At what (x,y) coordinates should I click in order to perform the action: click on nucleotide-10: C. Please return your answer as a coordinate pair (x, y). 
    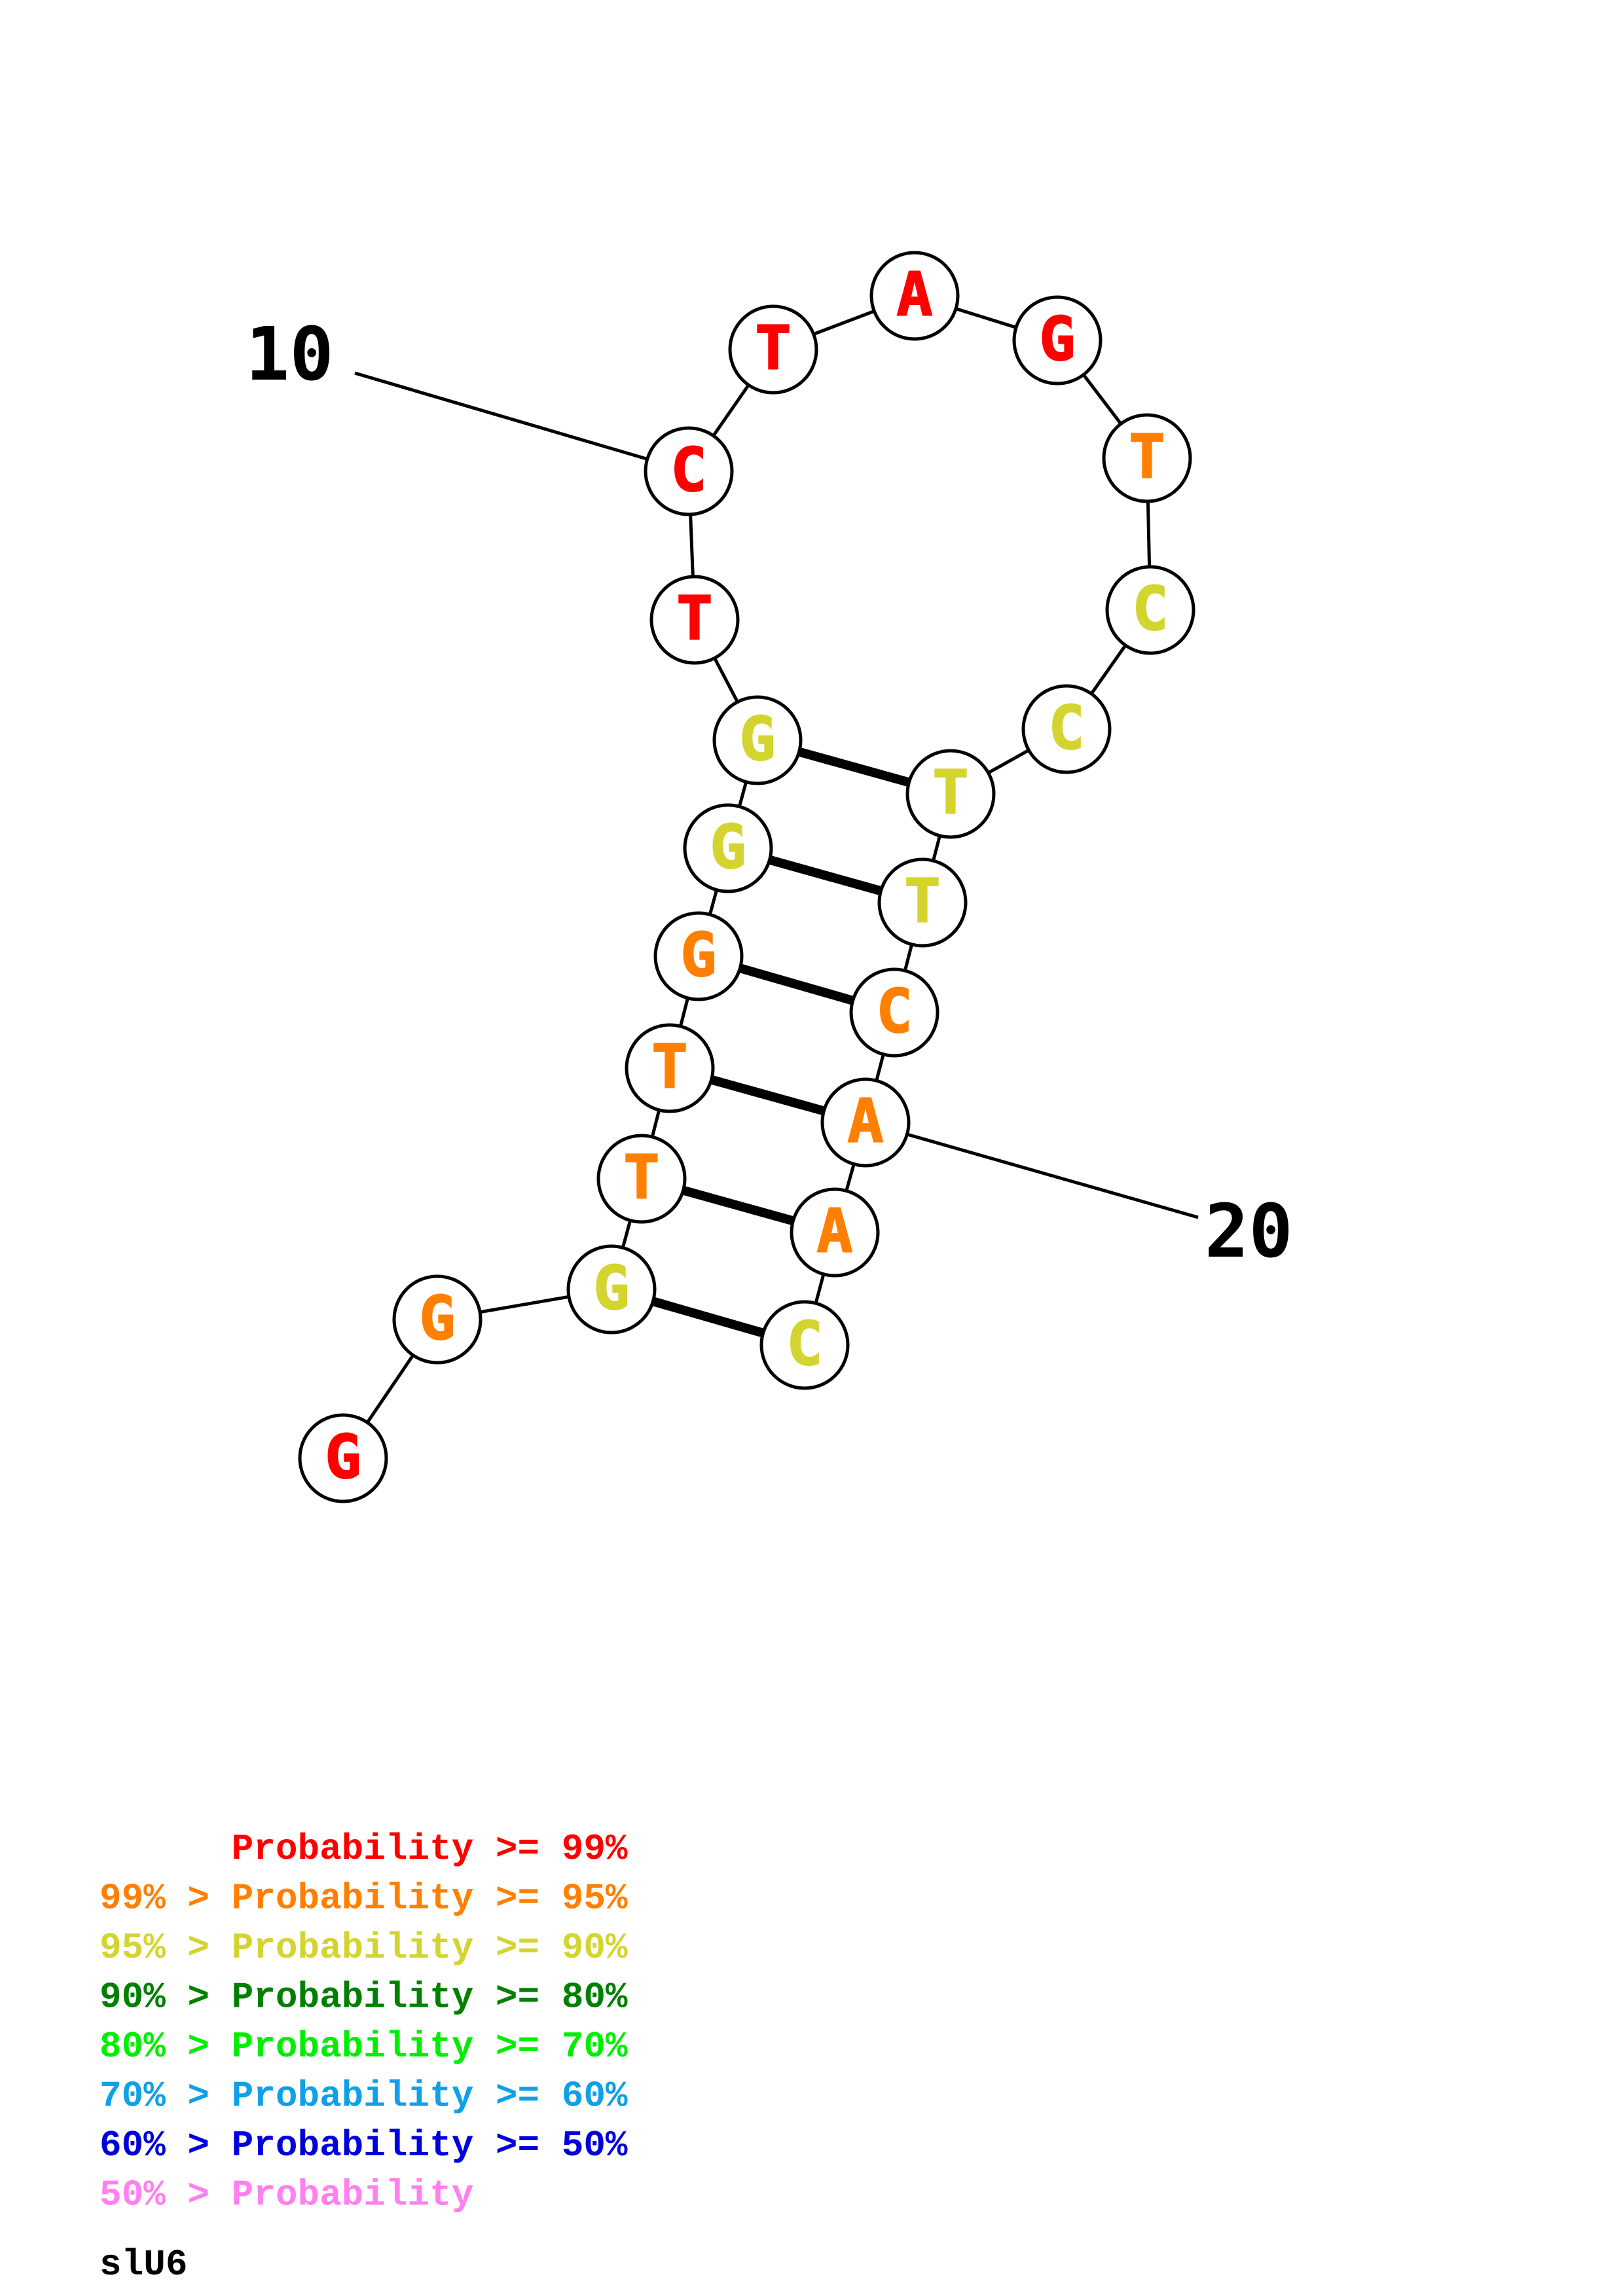
    Looking at the image, I should click on (689, 471).